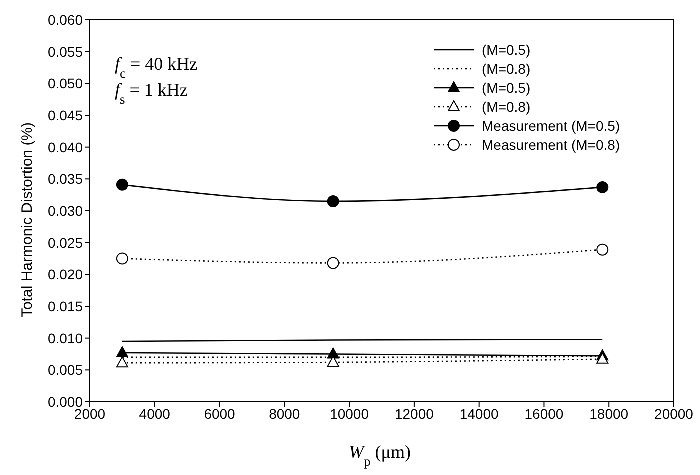 The image size is (700, 475). What do you see at coordinates (66, 274) in the screenshot?
I see `y-tick-label: 0.020` at bounding box center [66, 274].